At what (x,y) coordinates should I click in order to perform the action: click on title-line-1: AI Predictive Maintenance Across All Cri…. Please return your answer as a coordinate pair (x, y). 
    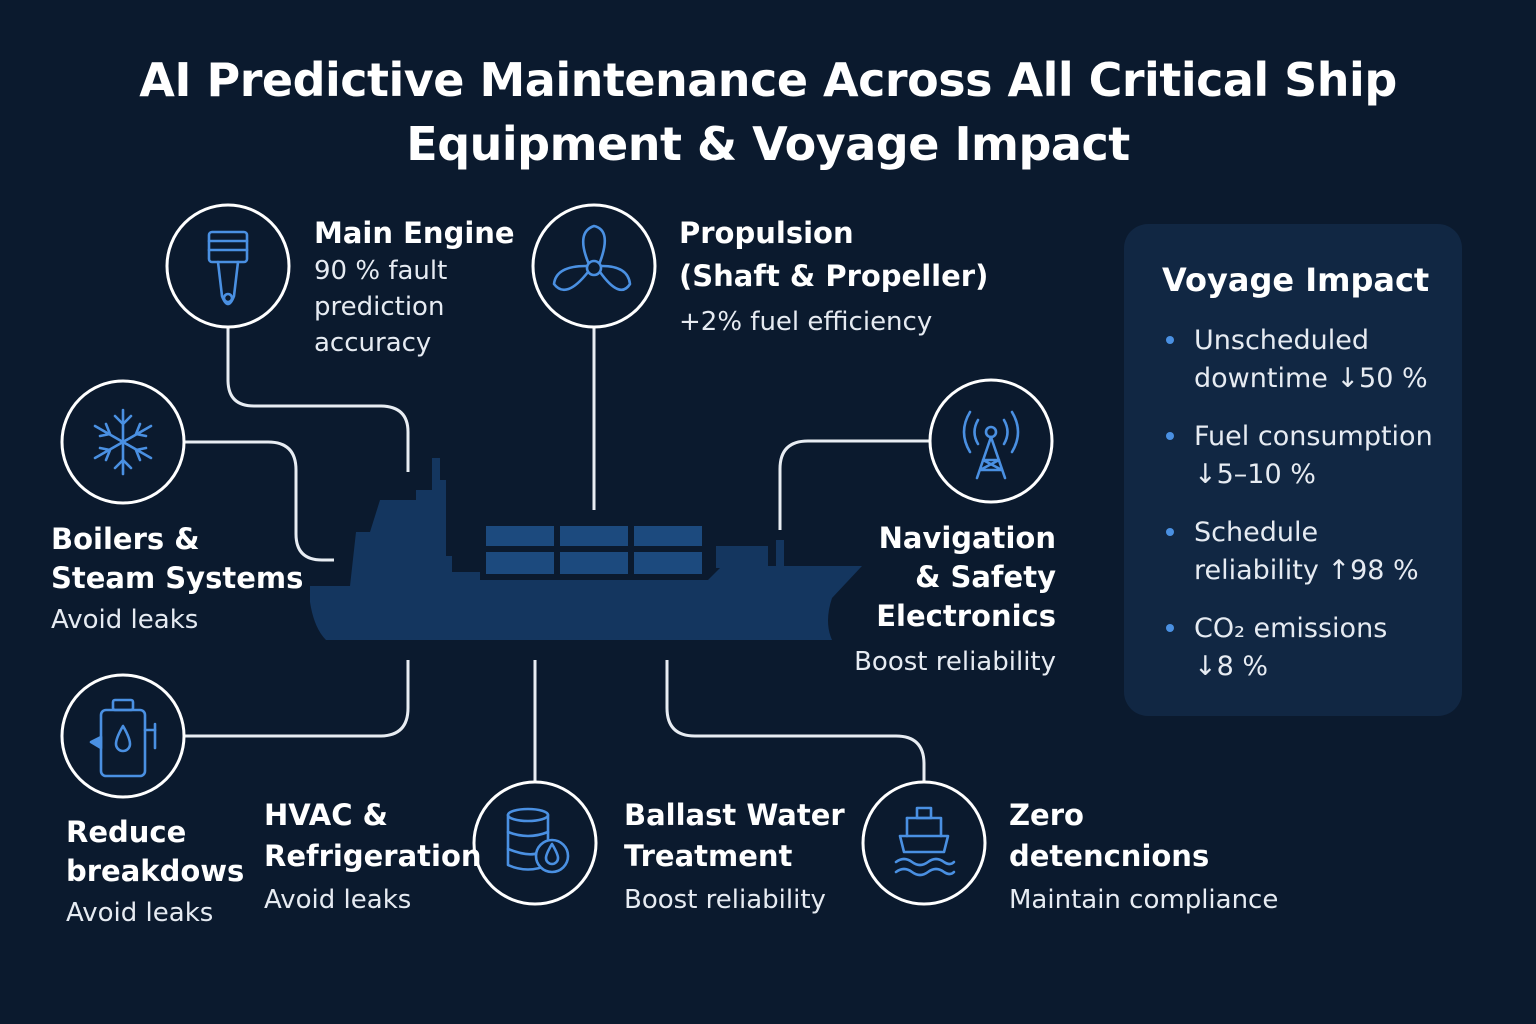
    Looking at the image, I should click on (768, 80).